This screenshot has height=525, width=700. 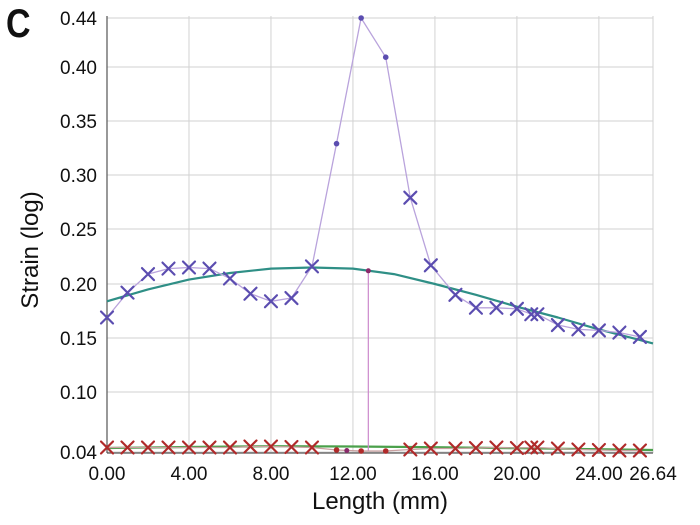 I want to click on y-tick-label: 0.10, so click(x=78, y=393).